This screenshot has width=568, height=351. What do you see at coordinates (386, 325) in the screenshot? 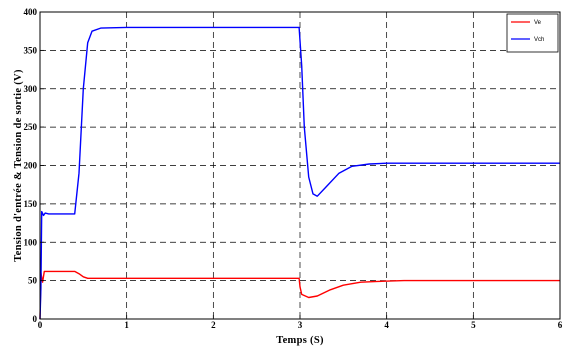
I see `x-tick-label: 4` at bounding box center [386, 325].